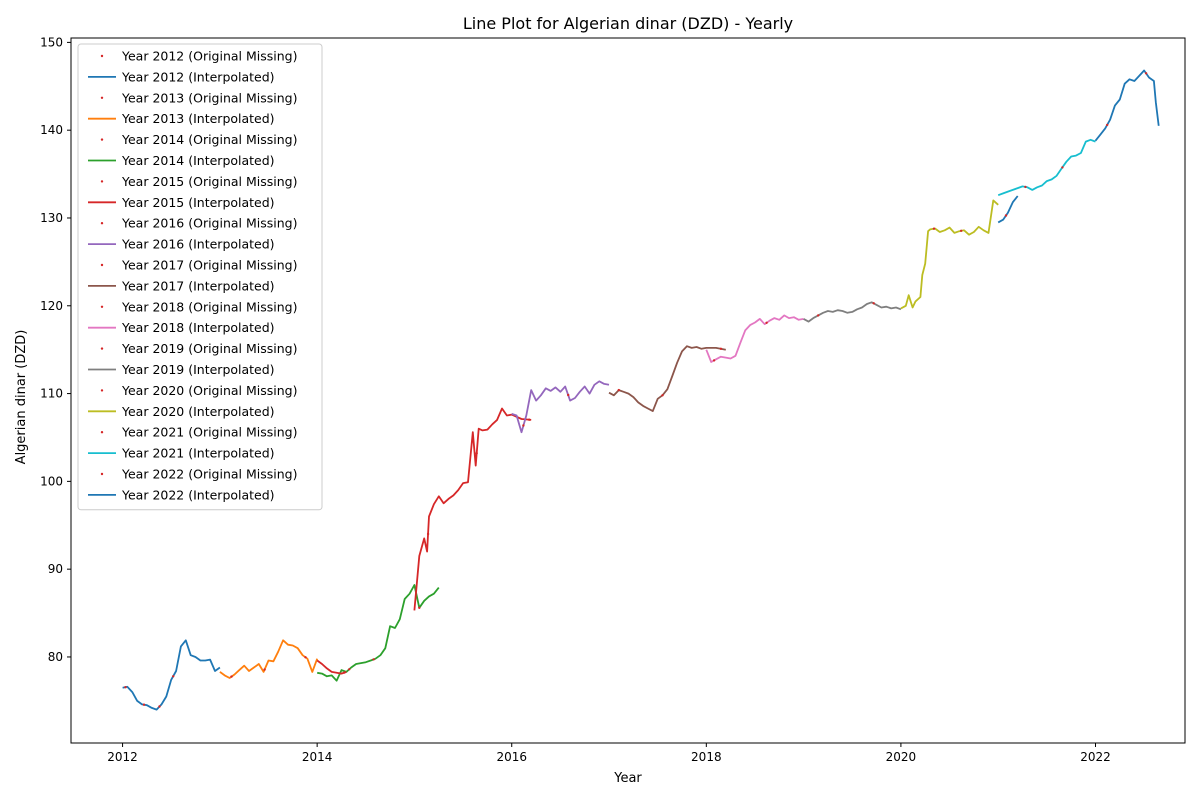  What do you see at coordinates (198, 285) in the screenshot?
I see `legend-label-interpolated: Year 2017 (Interpolated)` at bounding box center [198, 285].